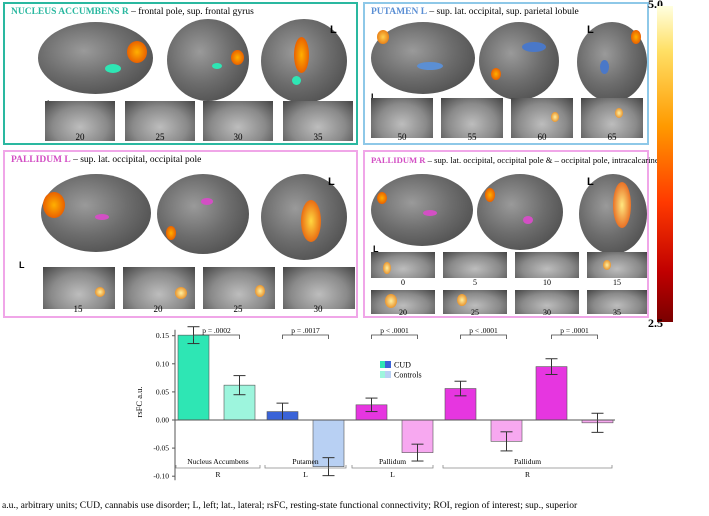 The height and width of the screenshot is (516, 709). I want to click on panel-region: PALLIDUM R, so click(398, 160).